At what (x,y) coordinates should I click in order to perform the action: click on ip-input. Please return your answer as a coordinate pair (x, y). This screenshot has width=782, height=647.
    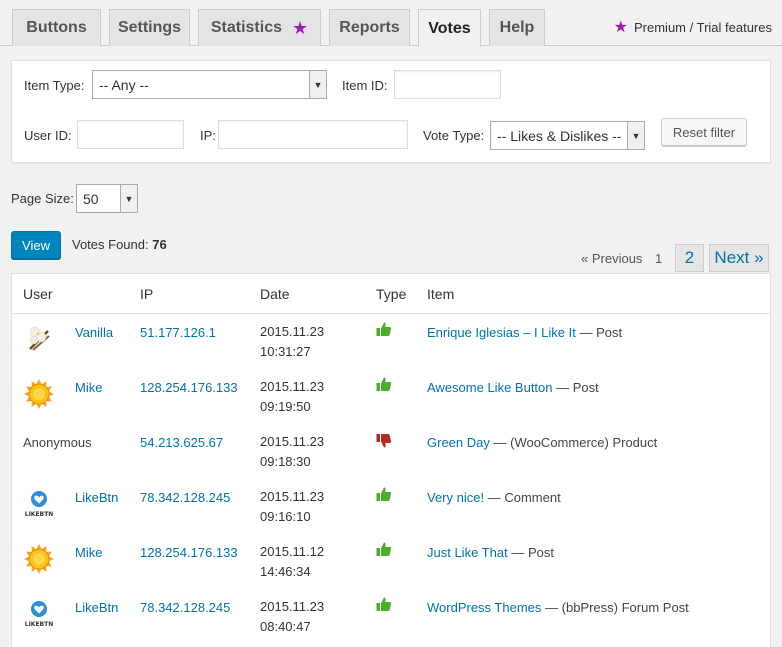
    Looking at the image, I should click on (313, 134).